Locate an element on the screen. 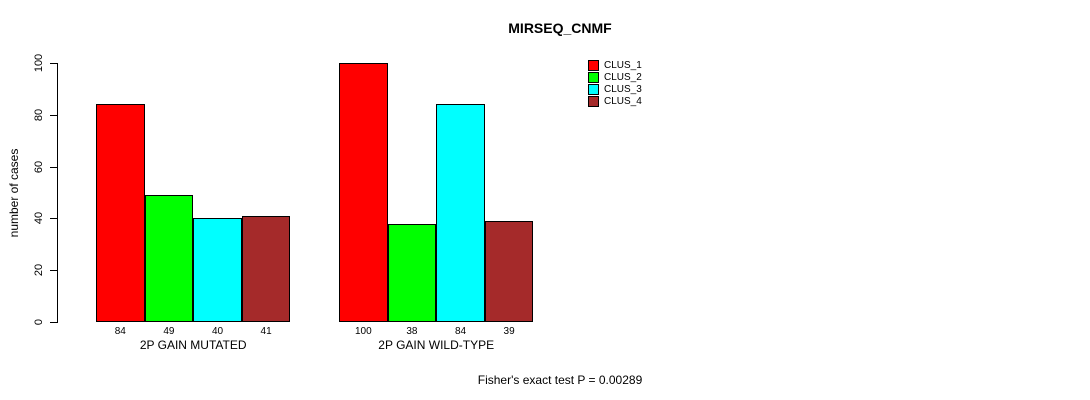 The width and height of the screenshot is (1090, 400). y-axis-title: number of cases is located at coordinates (14, 193).